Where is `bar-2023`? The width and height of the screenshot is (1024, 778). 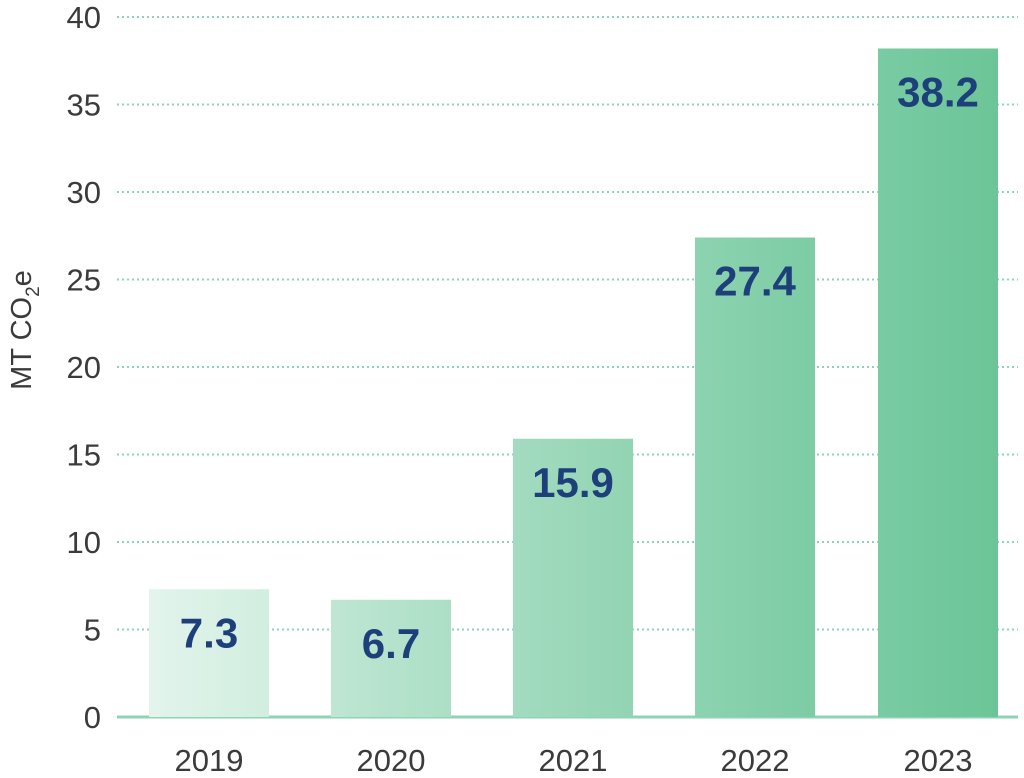
bar-2023 is located at coordinates (938, 382).